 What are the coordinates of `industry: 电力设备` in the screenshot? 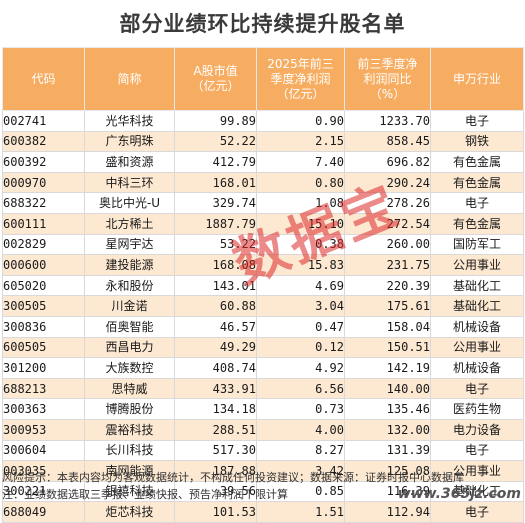 It's located at (477, 429).